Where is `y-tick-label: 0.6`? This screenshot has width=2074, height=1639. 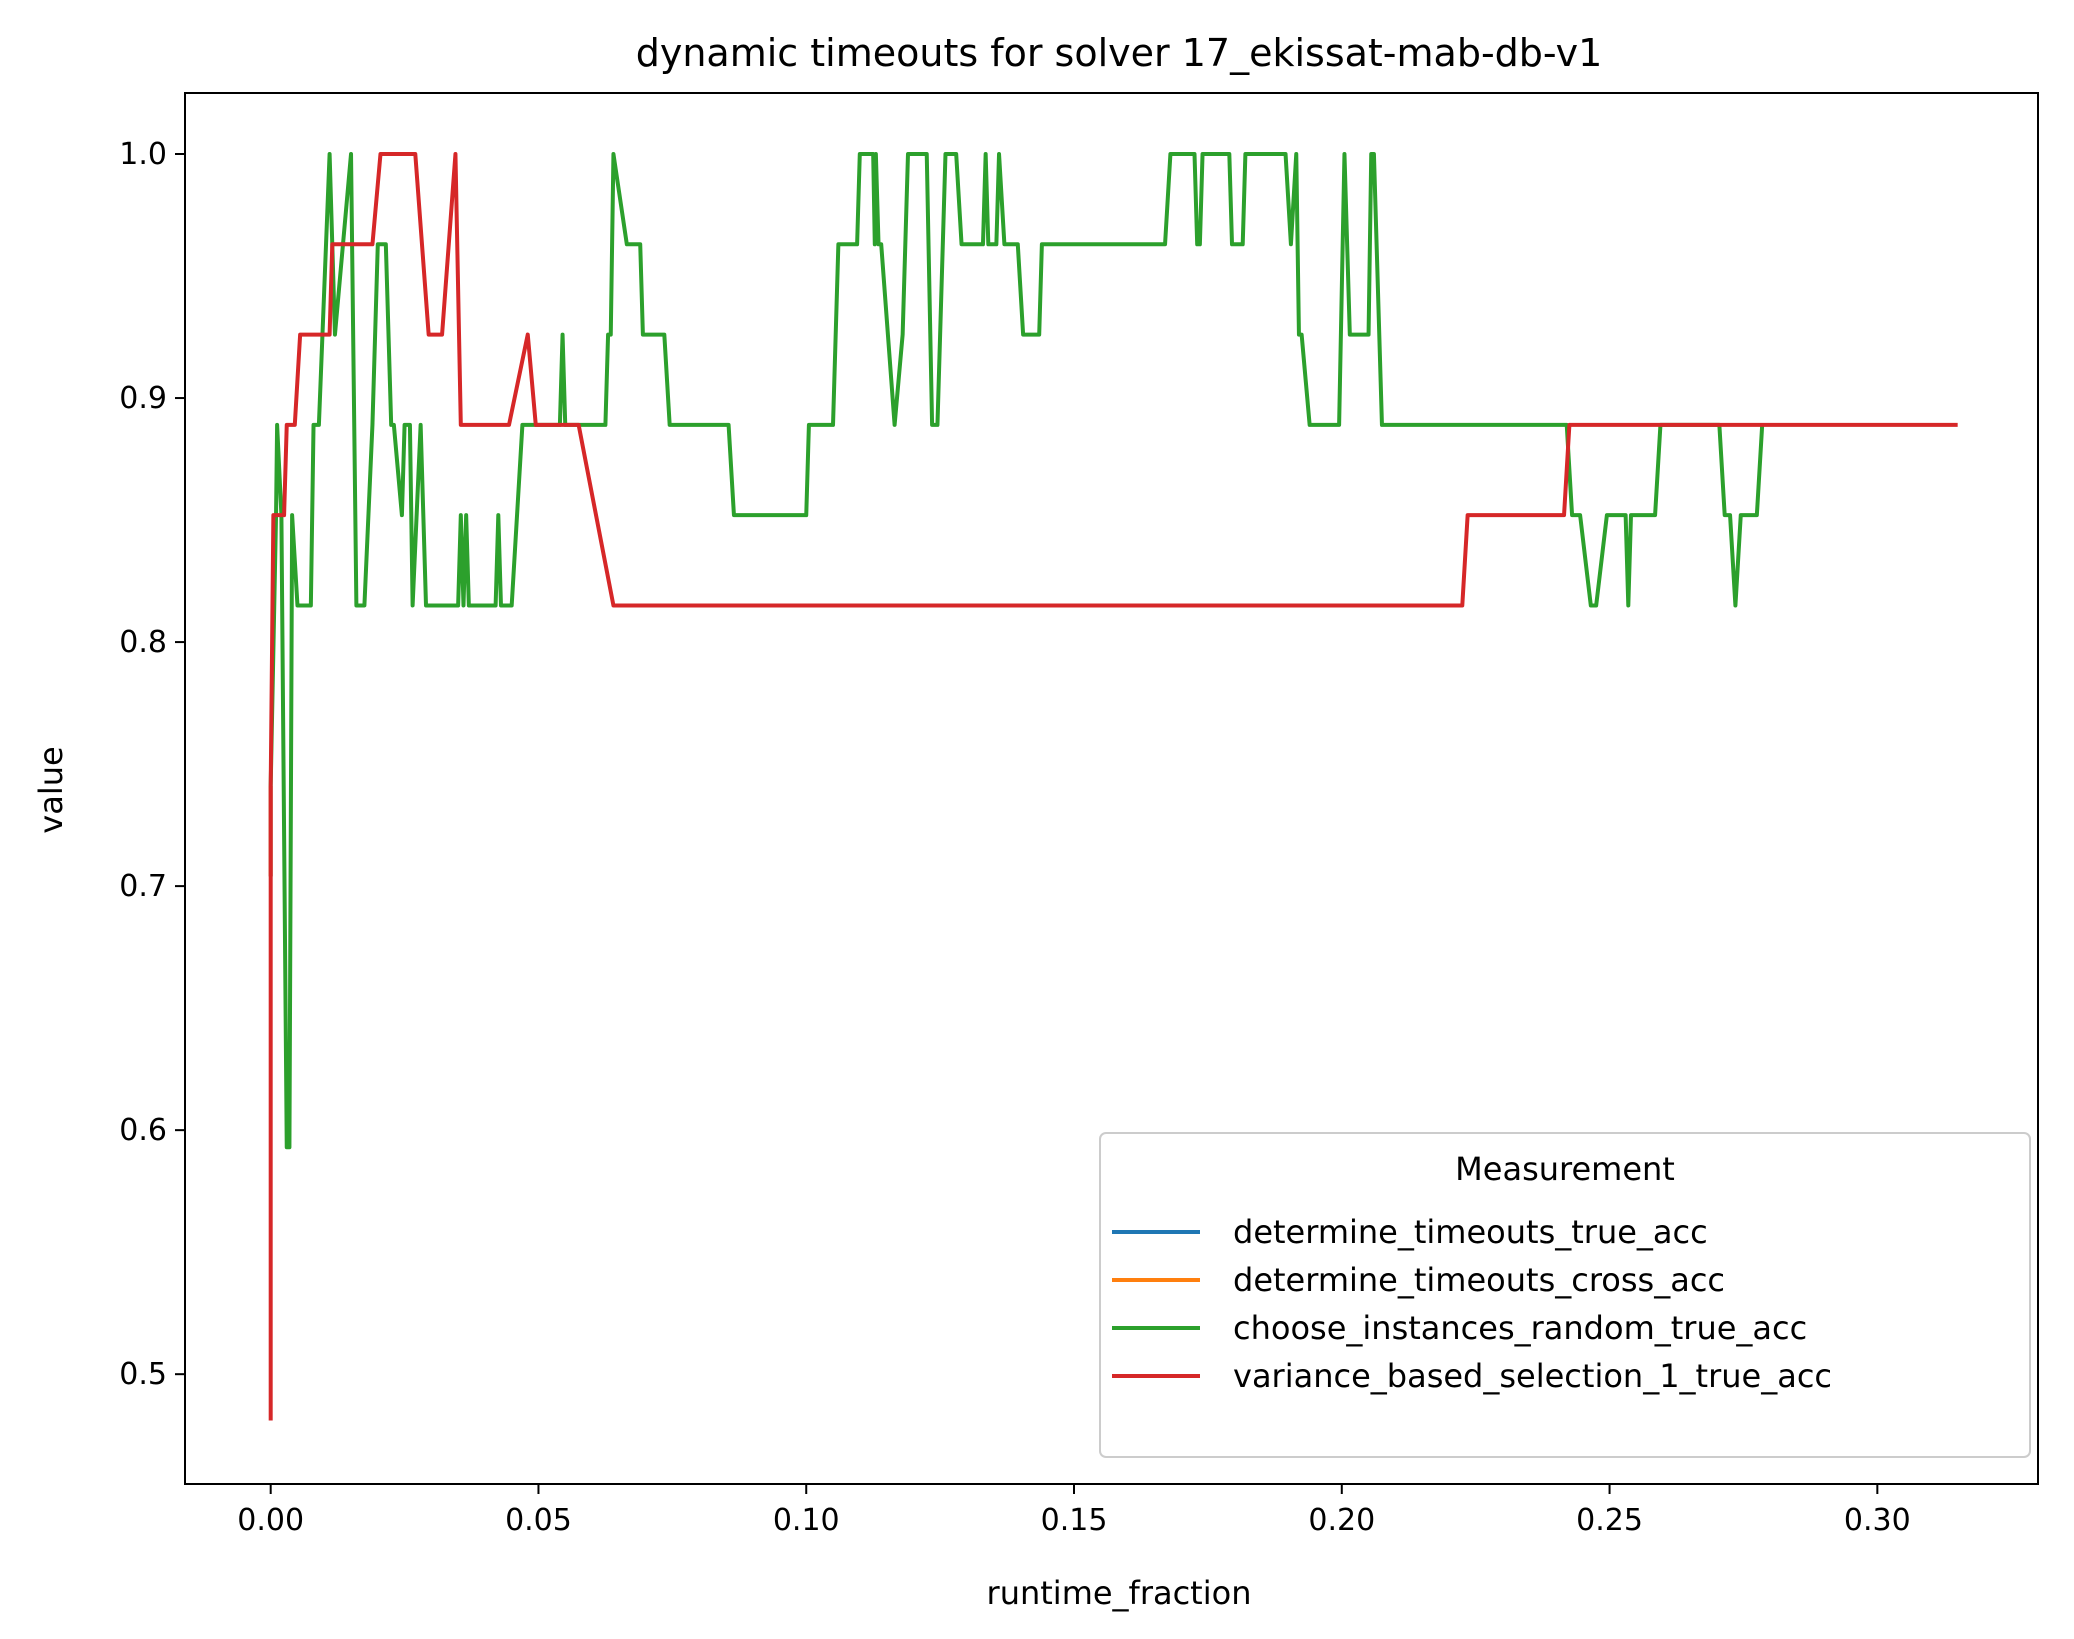
y-tick-label: 0.6 is located at coordinates (143, 1130).